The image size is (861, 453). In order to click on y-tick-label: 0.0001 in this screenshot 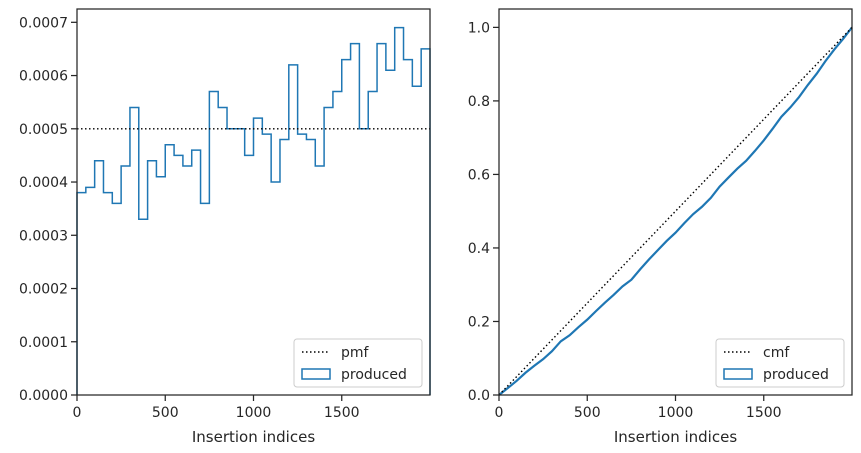, I will do `click(43, 343)`.